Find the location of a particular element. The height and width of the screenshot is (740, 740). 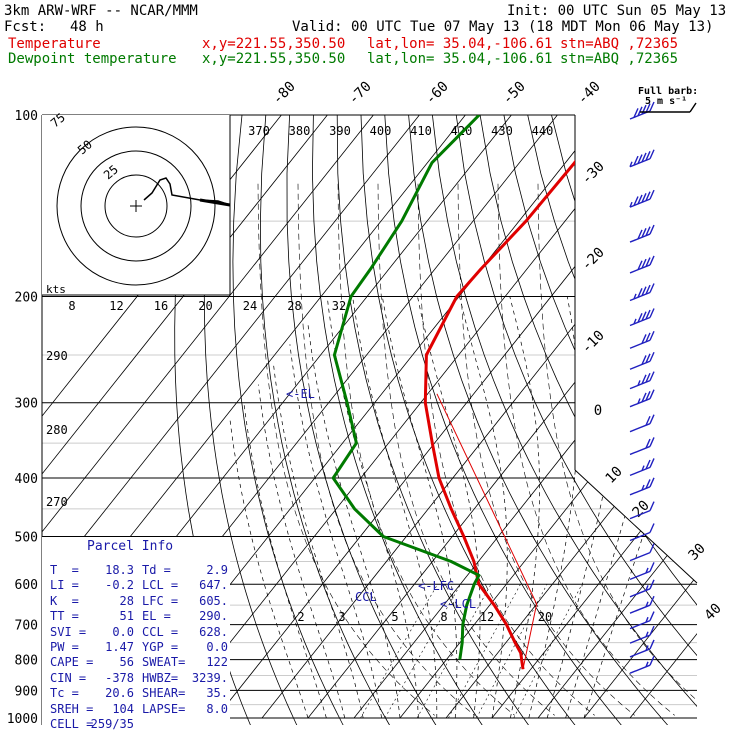

parcel-info-value: -0.2 is located at coordinates (119, 585).